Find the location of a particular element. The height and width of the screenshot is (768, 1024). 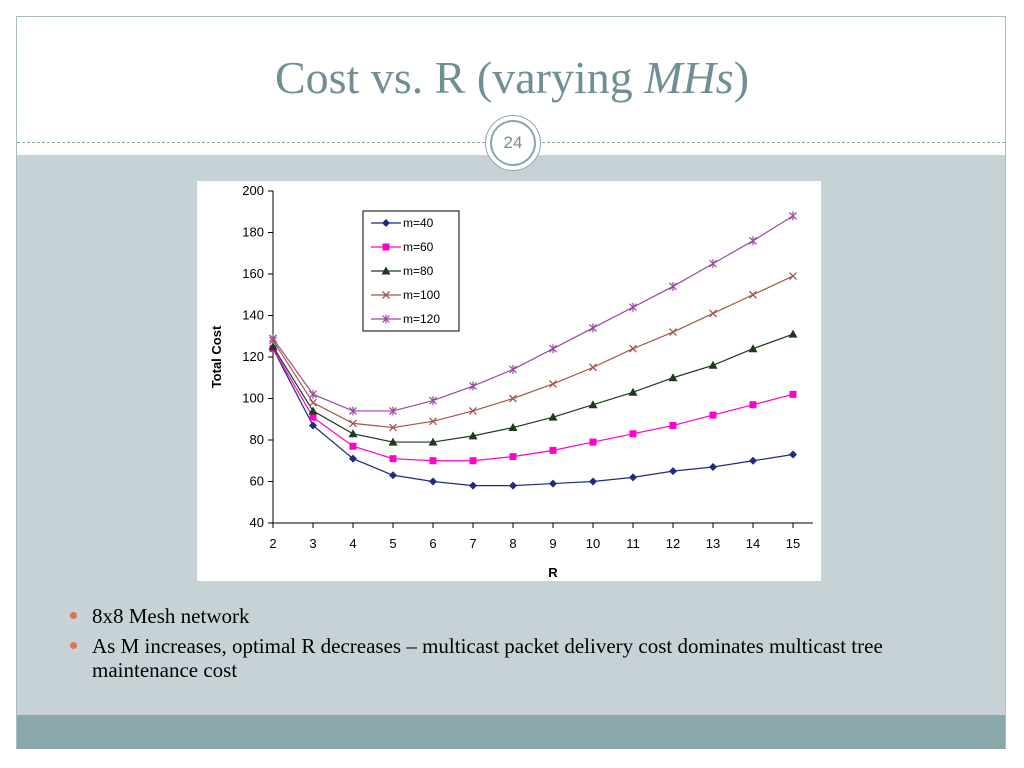

y-tick-label: 160 is located at coordinates (253, 273).